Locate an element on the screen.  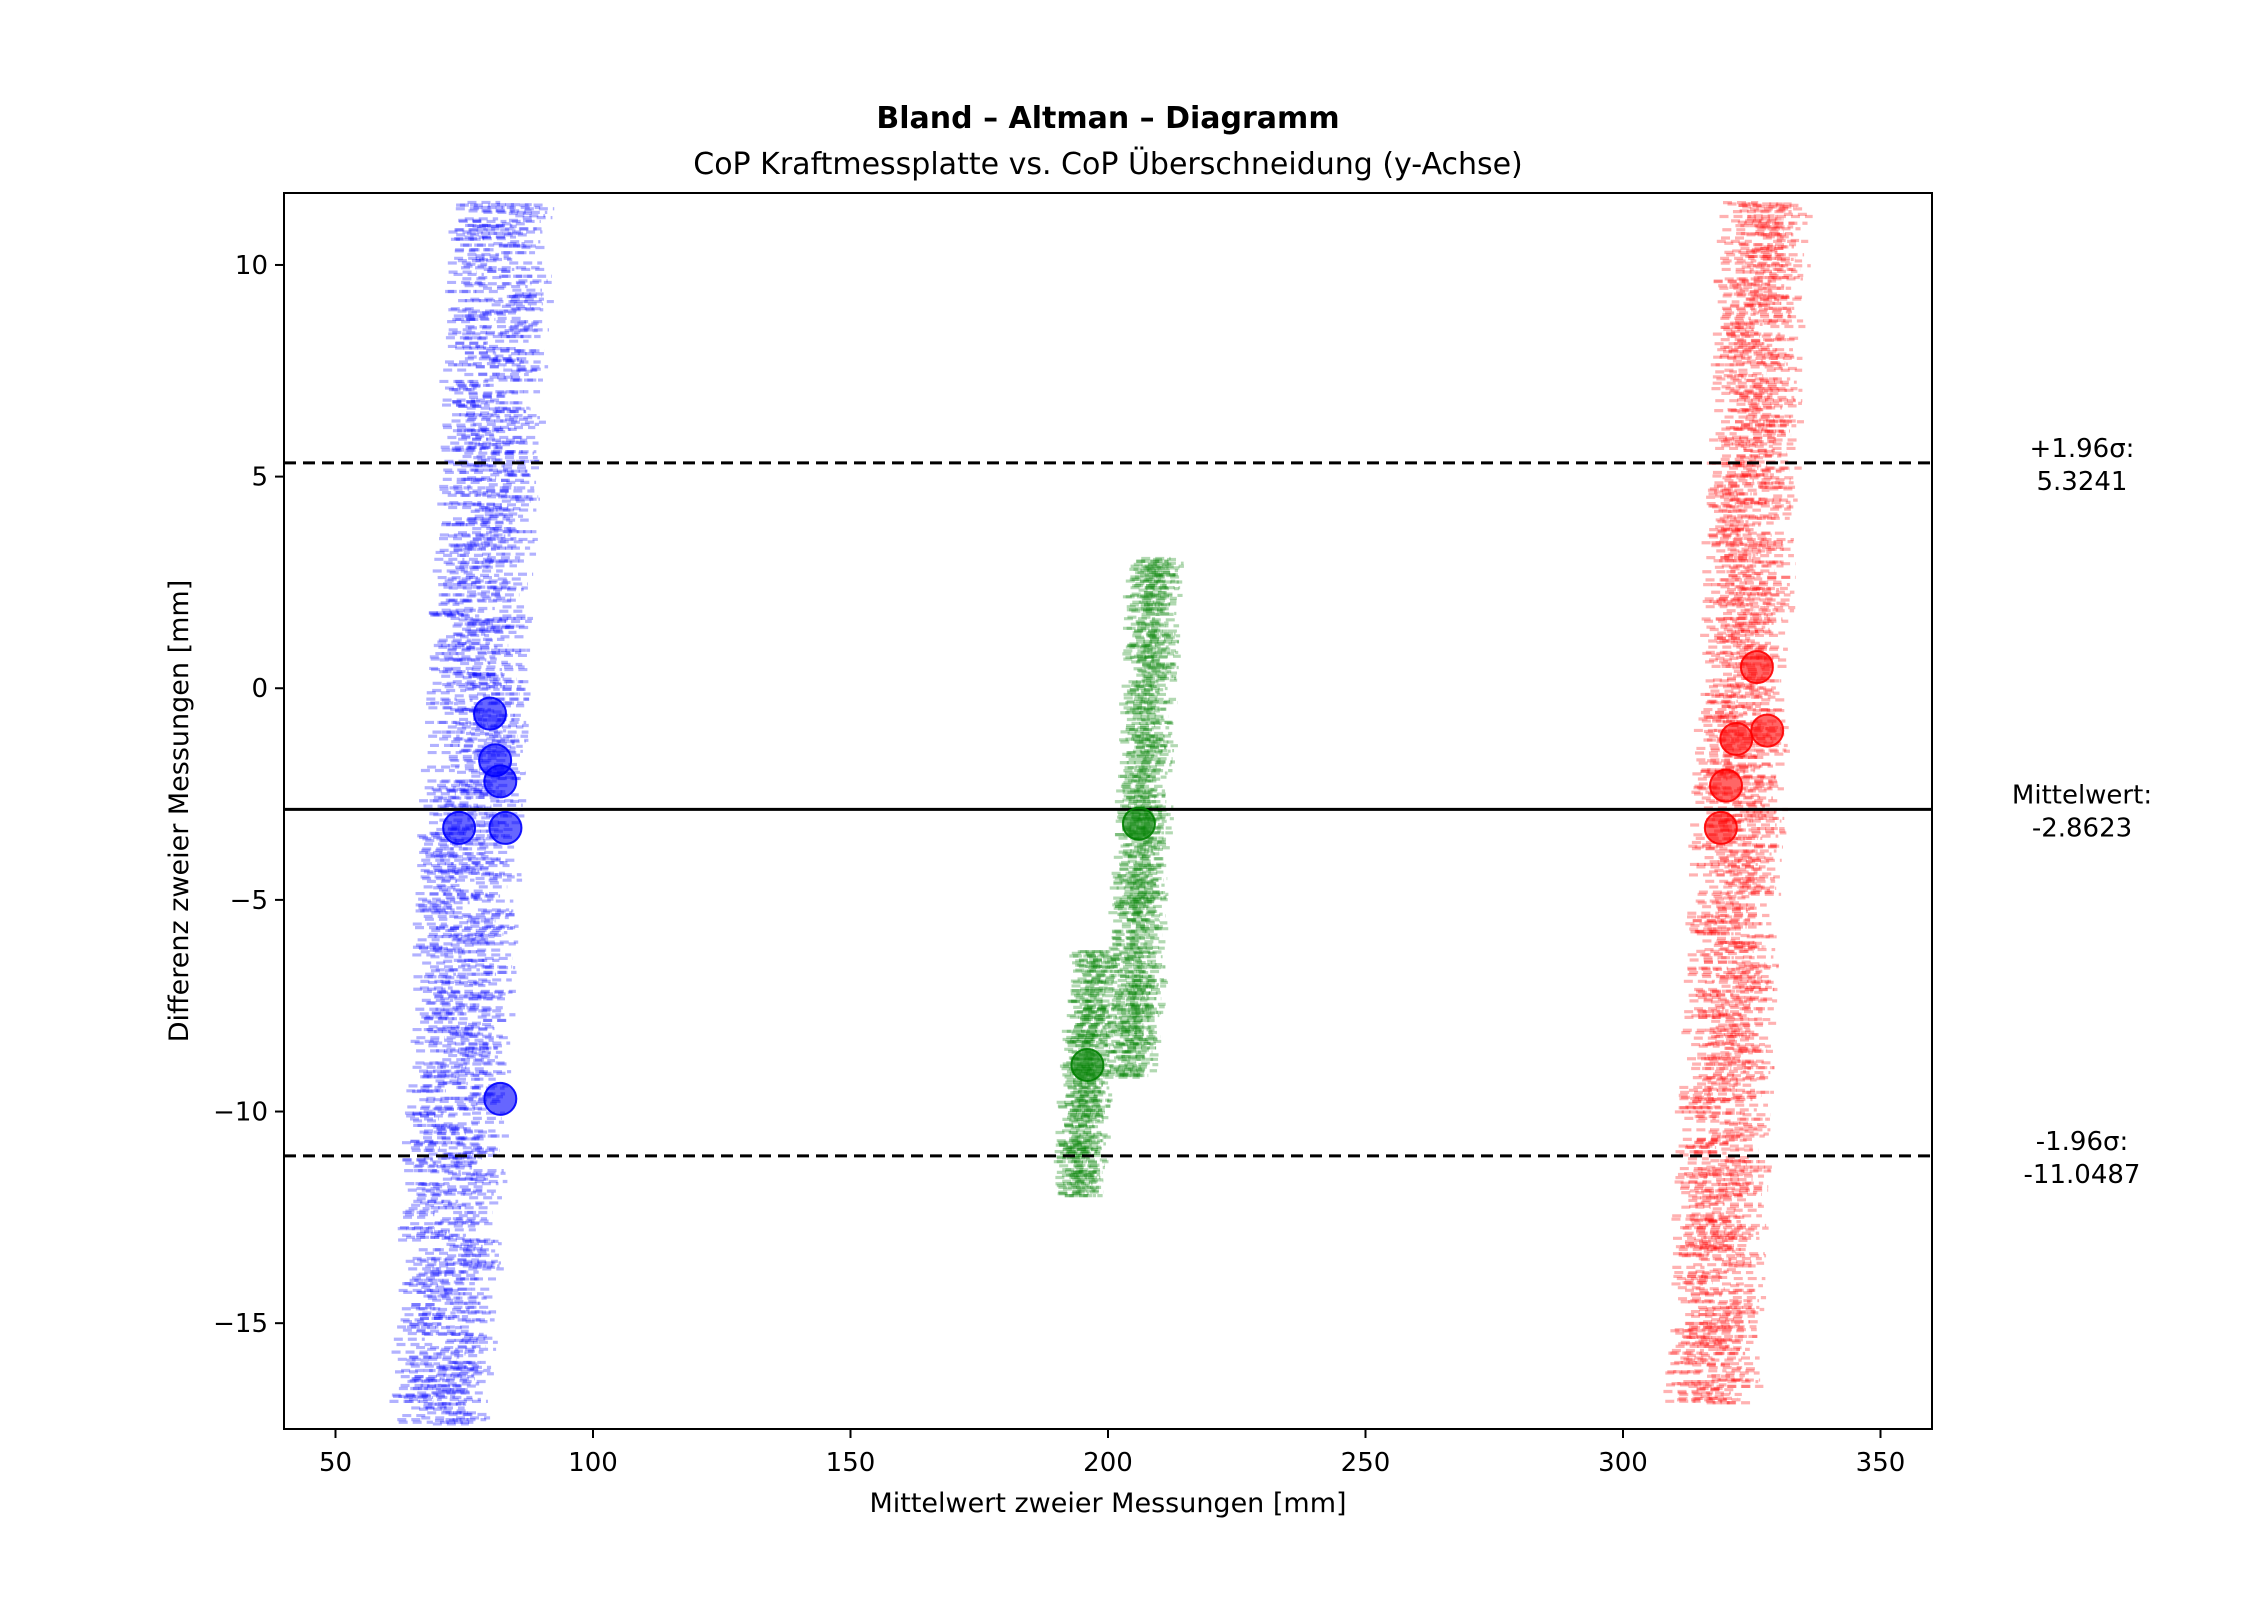
x-axis: 50 100 150 200 250 300 350 is located at coordinates (1112, 1453).